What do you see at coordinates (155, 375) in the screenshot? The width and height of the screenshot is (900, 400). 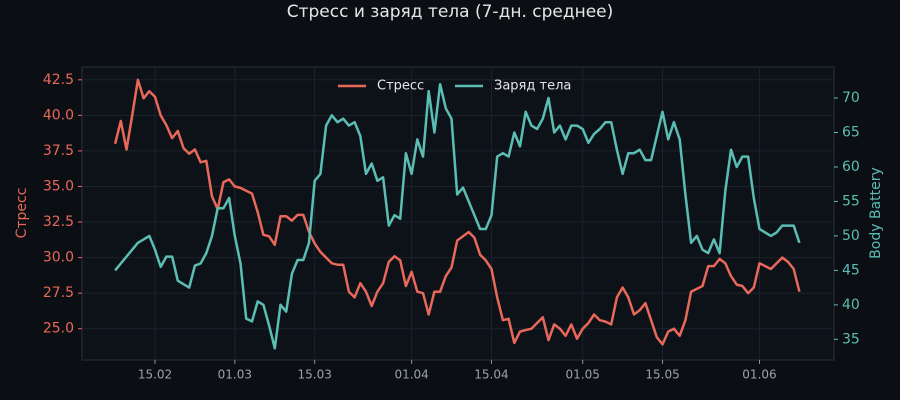 I see `x-tick-label: 15.02` at bounding box center [155, 375].